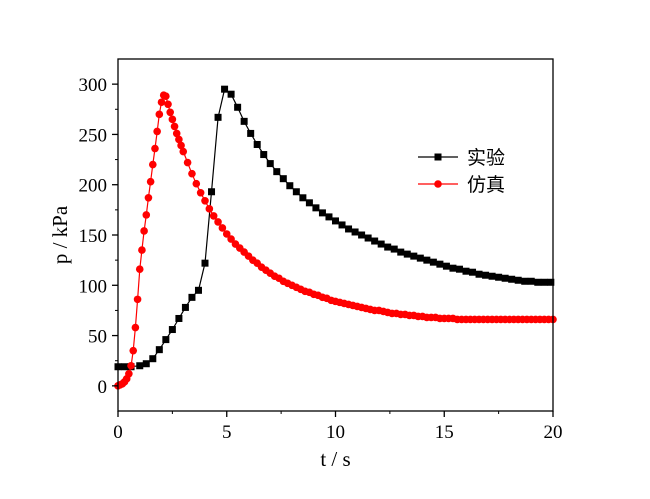  What do you see at coordinates (227, 432) in the screenshot?
I see `x-tick-label: 5` at bounding box center [227, 432].